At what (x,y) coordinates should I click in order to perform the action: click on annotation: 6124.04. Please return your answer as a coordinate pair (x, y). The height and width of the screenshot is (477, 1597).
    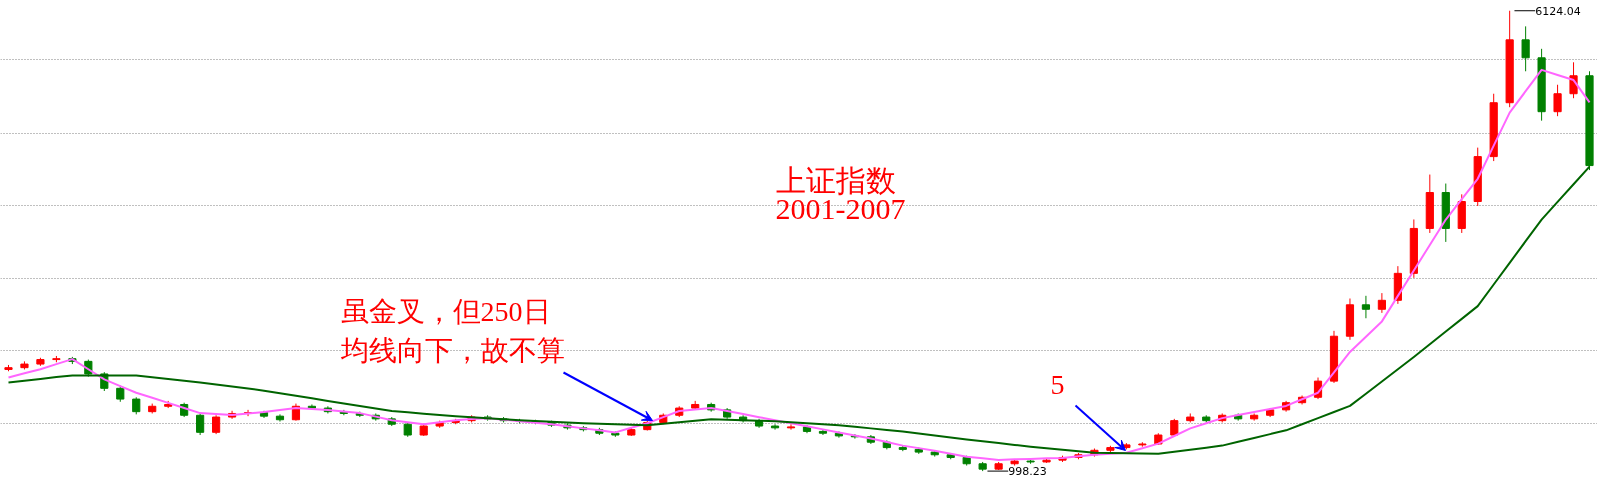
    Looking at the image, I should click on (1558, 11).